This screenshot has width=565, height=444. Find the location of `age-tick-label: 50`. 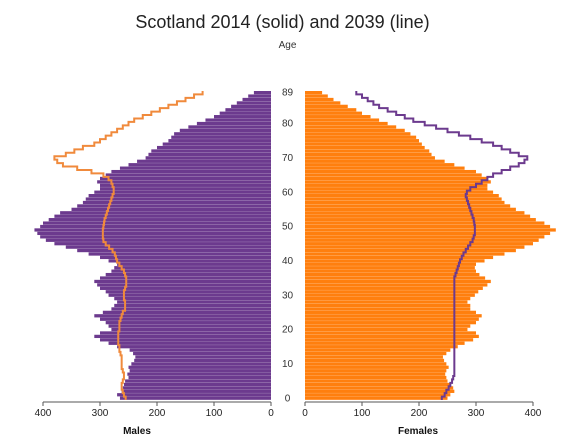

age-tick-label: 50 is located at coordinates (288, 227).